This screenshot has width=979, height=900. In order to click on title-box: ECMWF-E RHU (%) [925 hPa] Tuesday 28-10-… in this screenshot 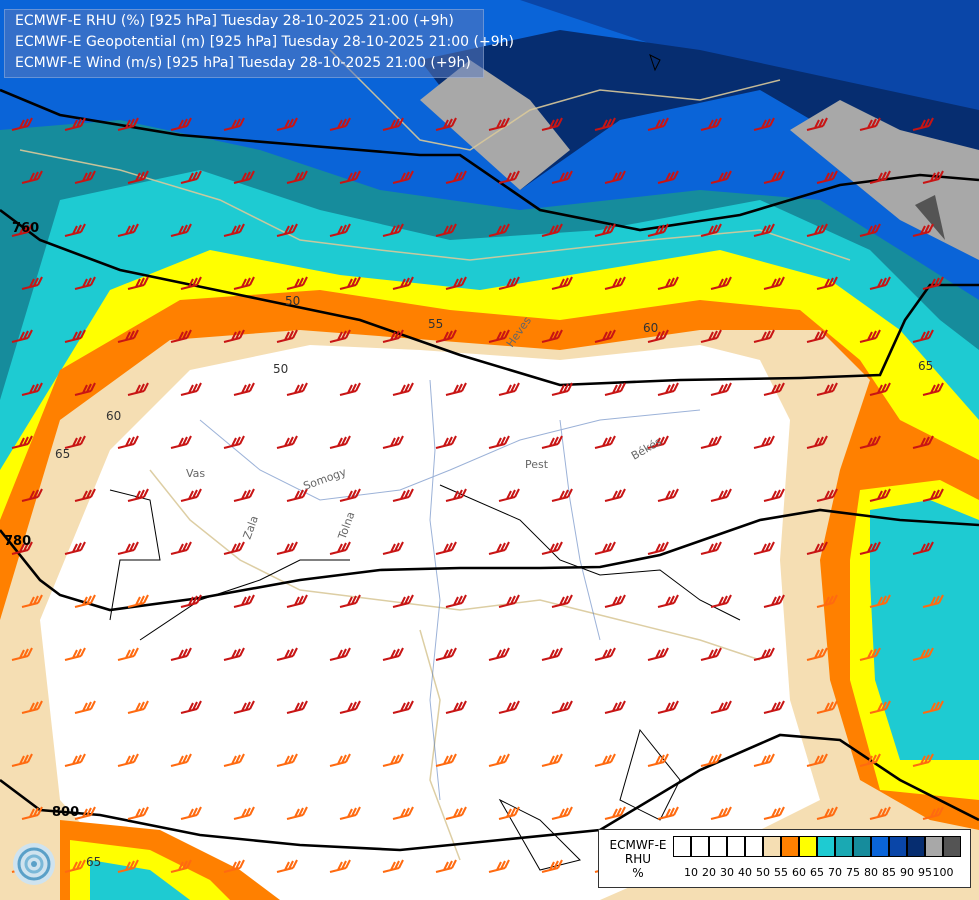, I will do `click(259, 43)`.